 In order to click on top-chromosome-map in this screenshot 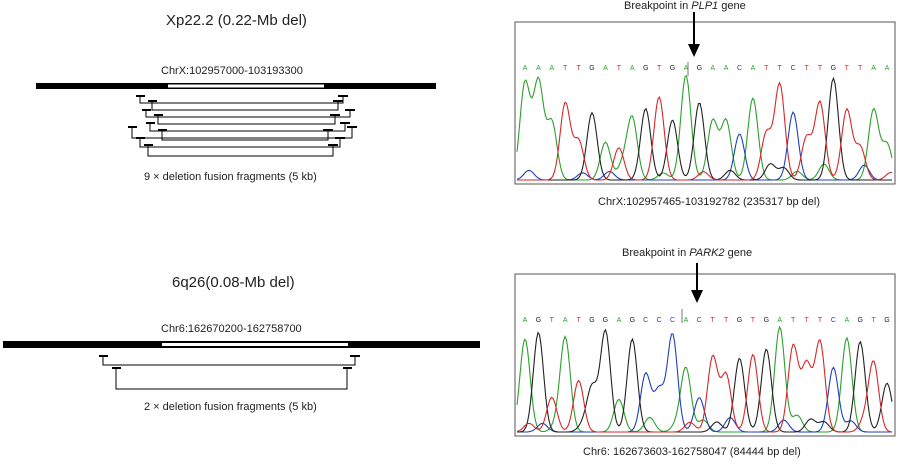, I will do `click(236, 120)`.